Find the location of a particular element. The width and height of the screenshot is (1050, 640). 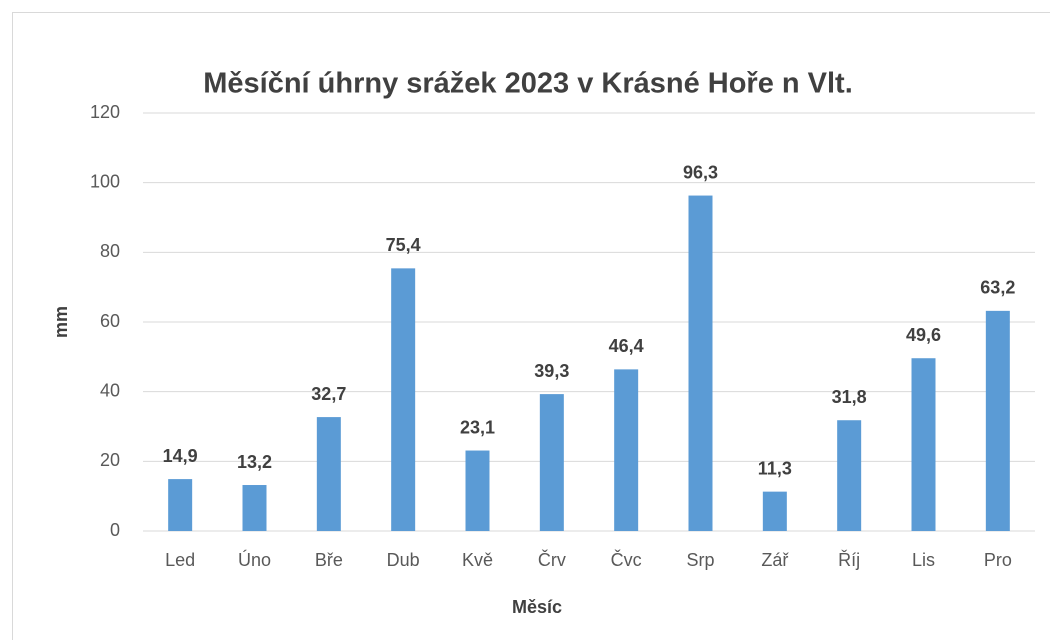

value-label: 32,7 is located at coordinates (328, 394).